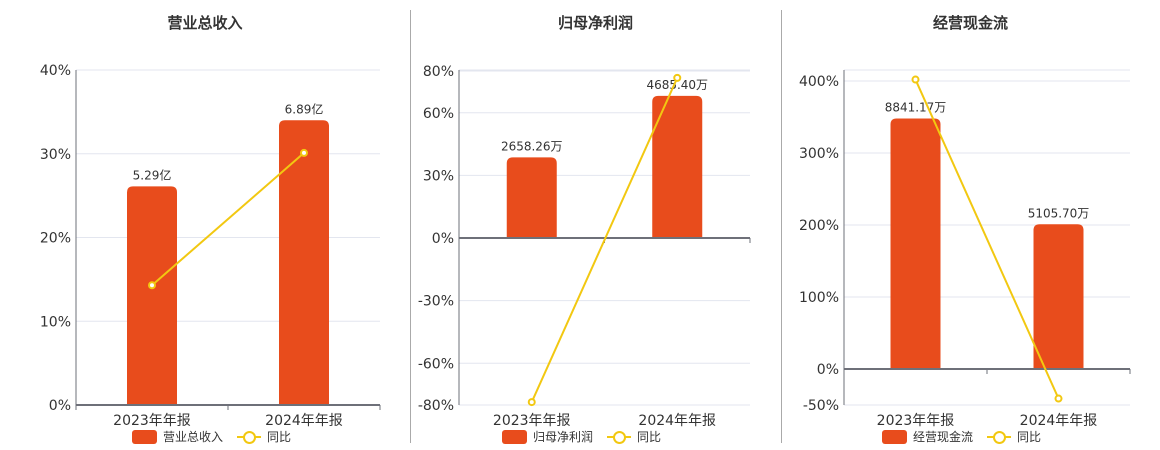  What do you see at coordinates (436, 364) in the screenshot?
I see `y-tick-label: -60%` at bounding box center [436, 364].